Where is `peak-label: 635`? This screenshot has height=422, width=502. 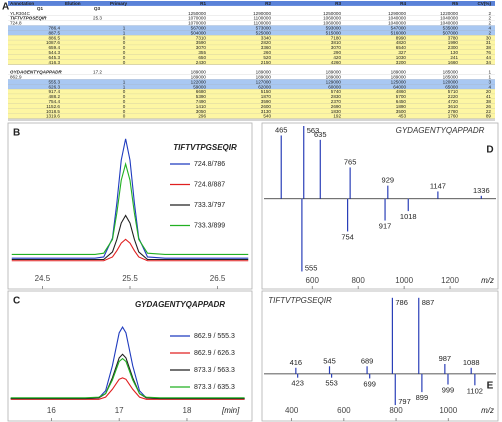
peak-label: 635 is located at coordinates (320, 134).